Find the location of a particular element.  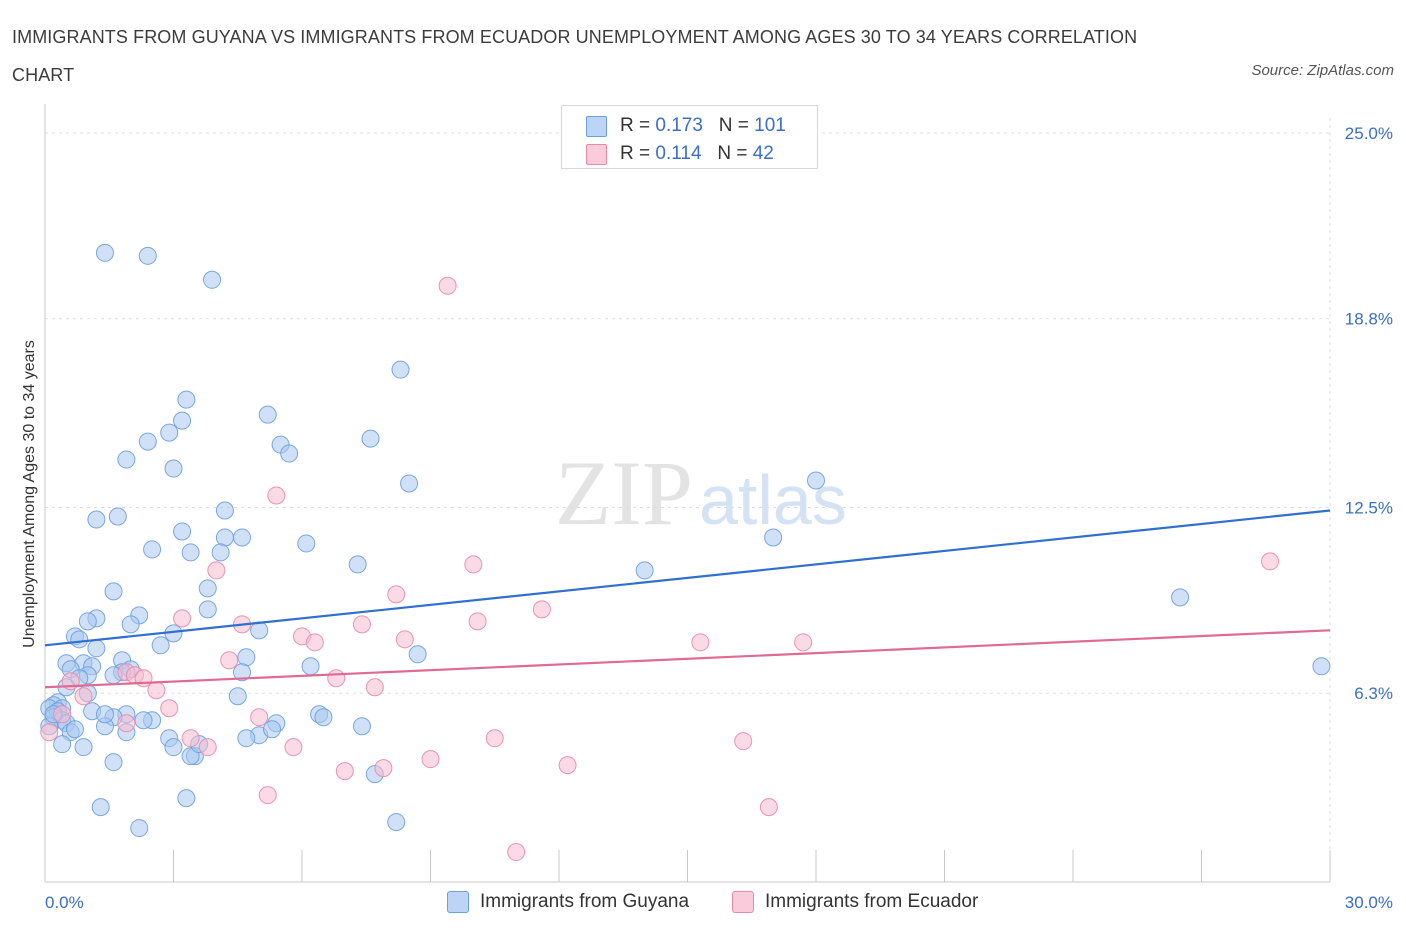

y-axis-label: Unemployment Among Ages 30 to 34 years is located at coordinates (29, 494).